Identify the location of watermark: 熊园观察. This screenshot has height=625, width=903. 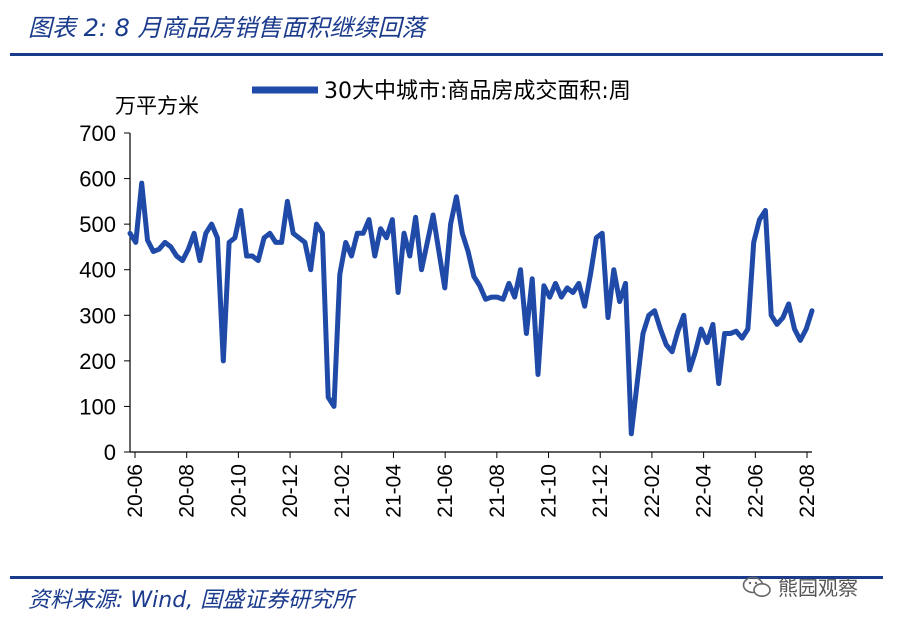
(800, 586).